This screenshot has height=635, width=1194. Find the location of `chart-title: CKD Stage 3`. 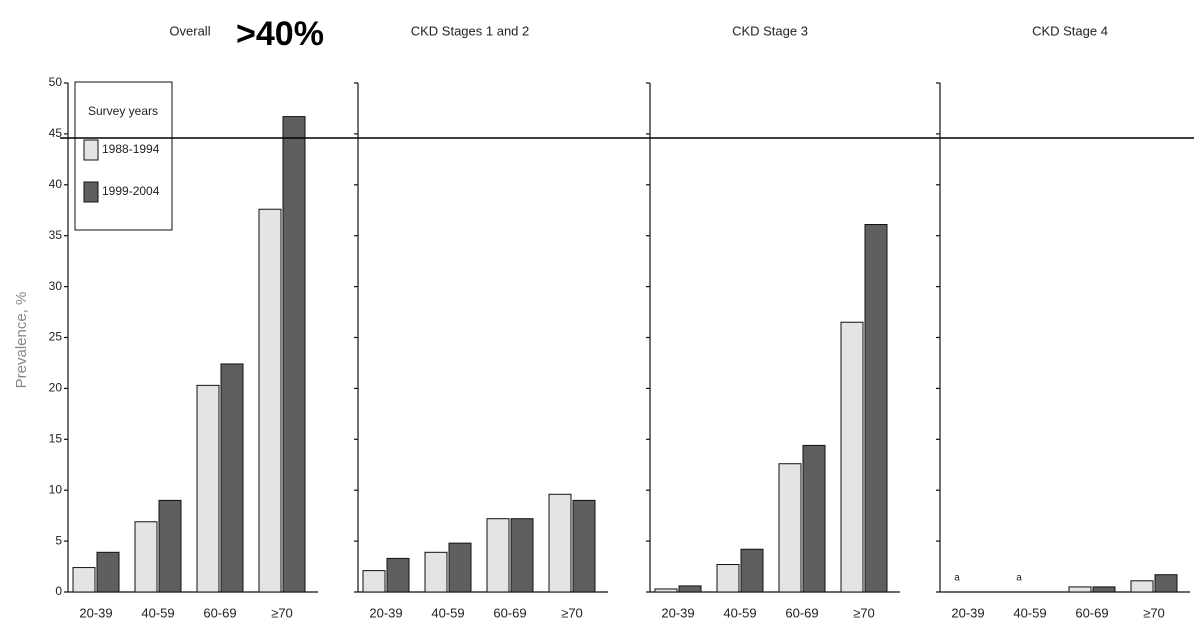

chart-title: CKD Stage 3 is located at coordinates (770, 30).